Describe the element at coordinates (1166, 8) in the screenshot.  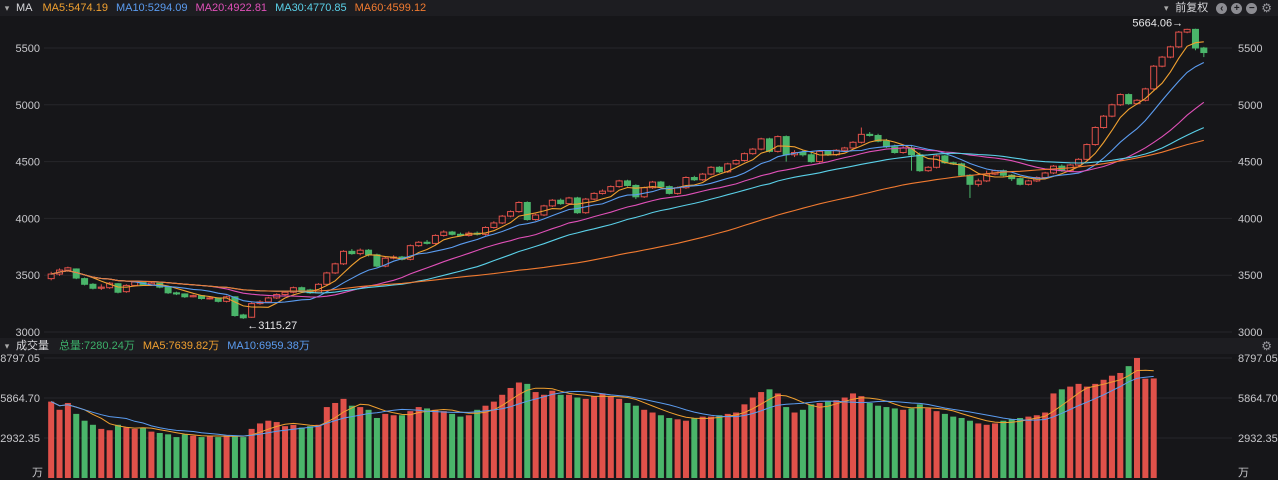
I see `adjust-chevron-icon: ▾` at that location.